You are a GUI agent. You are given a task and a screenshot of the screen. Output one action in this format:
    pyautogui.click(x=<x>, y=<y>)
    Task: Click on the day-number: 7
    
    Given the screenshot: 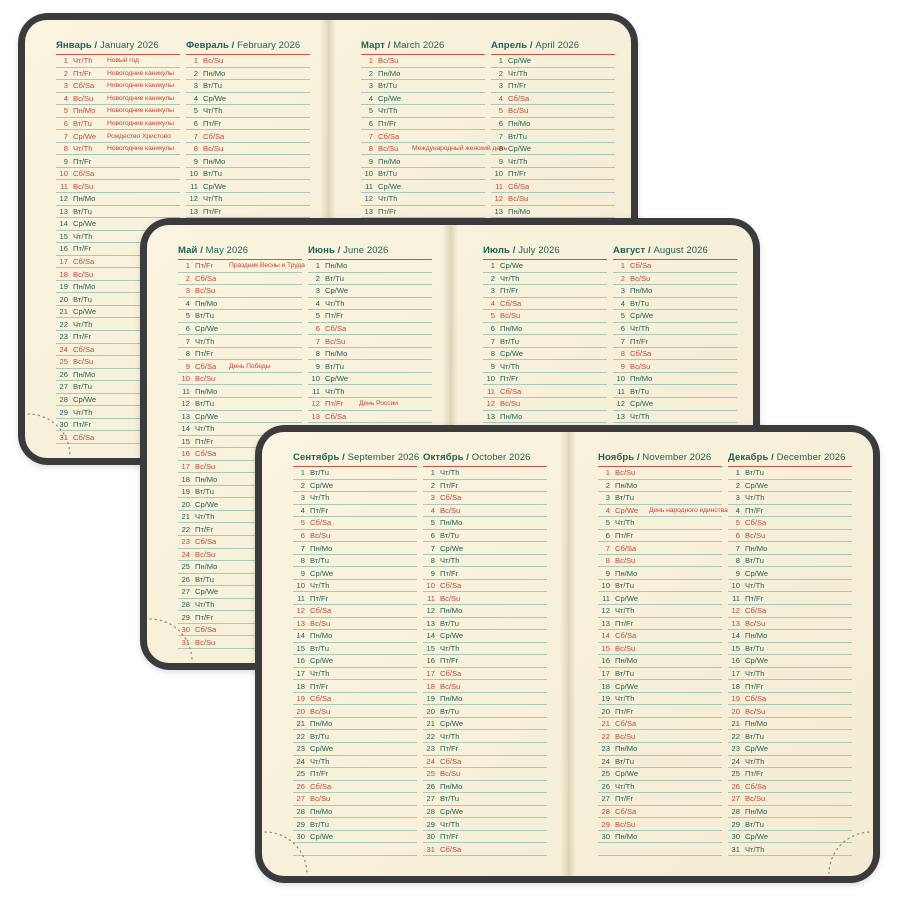 What is the action you would take?
    pyautogui.click(x=492, y=341)
    